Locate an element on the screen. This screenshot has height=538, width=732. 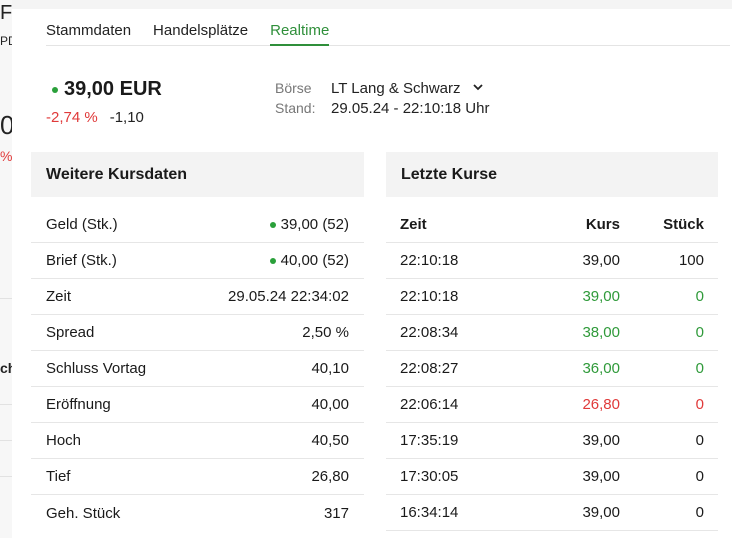
background-text: % is located at coordinates (6, 156).